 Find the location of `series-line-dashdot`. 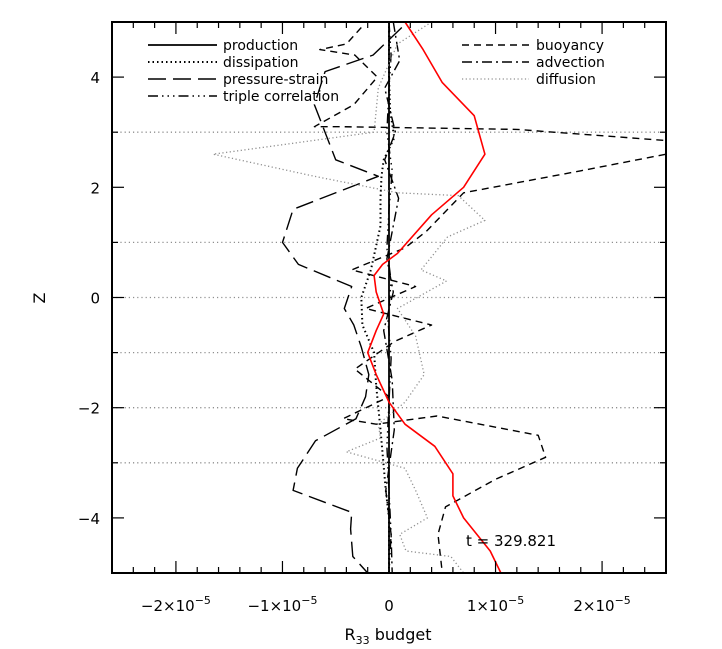

series-line-dashdot is located at coordinates (392, 297).